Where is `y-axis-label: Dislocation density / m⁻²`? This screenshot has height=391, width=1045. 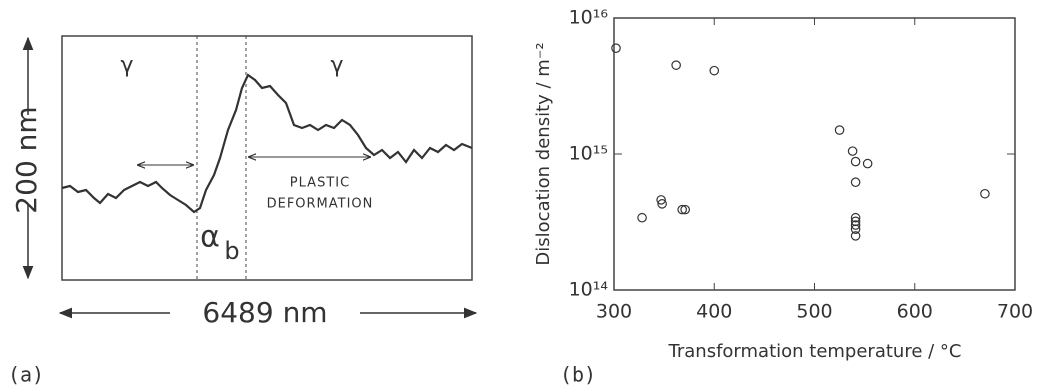 y-axis-label: Dislocation density / m⁻² is located at coordinates (543, 153).